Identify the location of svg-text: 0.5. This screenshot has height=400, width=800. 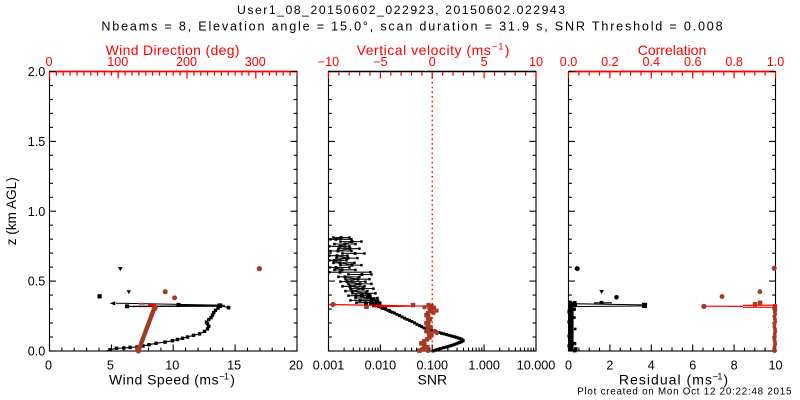
(37, 282).